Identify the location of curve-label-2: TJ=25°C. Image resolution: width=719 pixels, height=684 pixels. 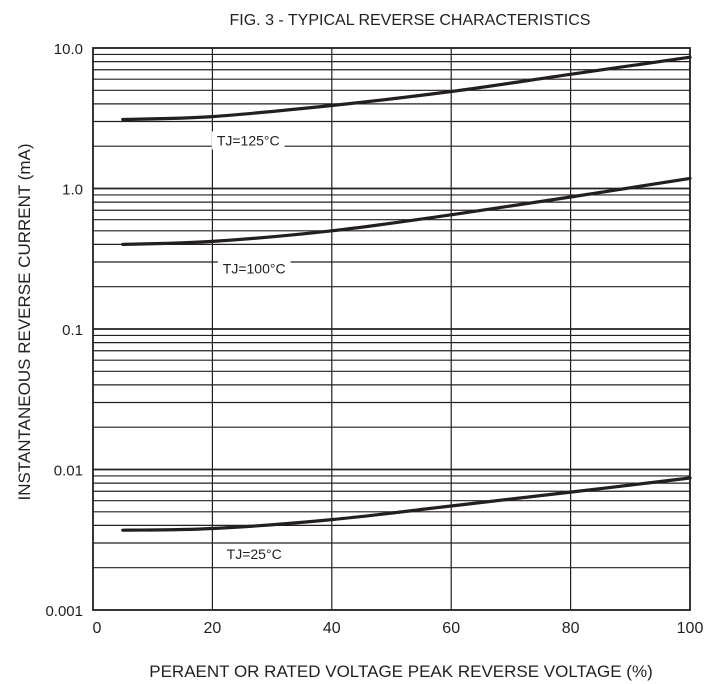
(254, 554).